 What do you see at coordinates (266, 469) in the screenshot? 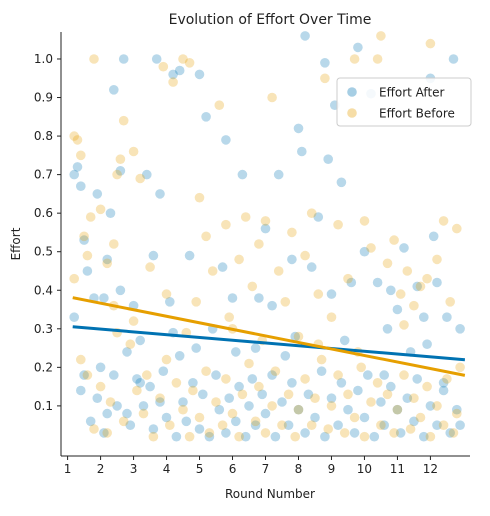
I see `x-tick-label: 7` at bounding box center [266, 469].